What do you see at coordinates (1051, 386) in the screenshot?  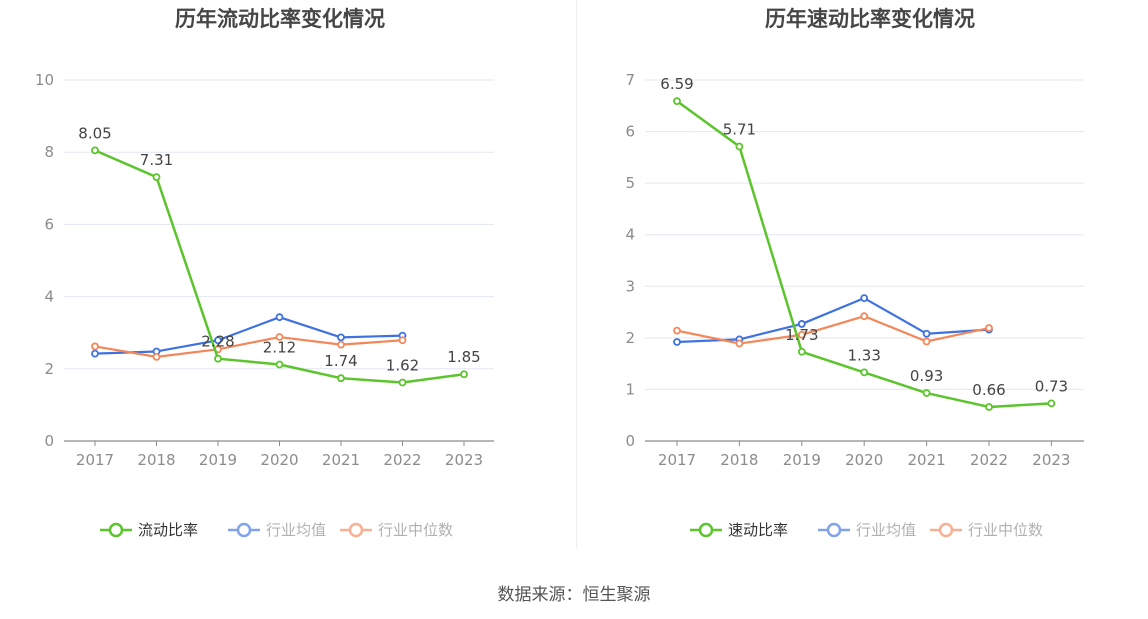 I see `data-label: 0.73` at bounding box center [1051, 386].